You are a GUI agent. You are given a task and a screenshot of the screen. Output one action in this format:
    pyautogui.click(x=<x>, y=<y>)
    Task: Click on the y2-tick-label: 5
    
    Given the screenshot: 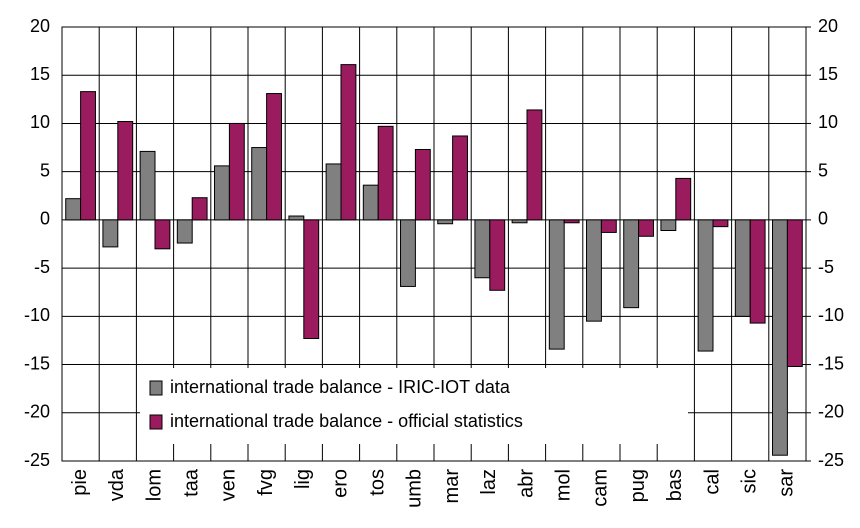 What is the action you would take?
    pyautogui.click(x=823, y=170)
    